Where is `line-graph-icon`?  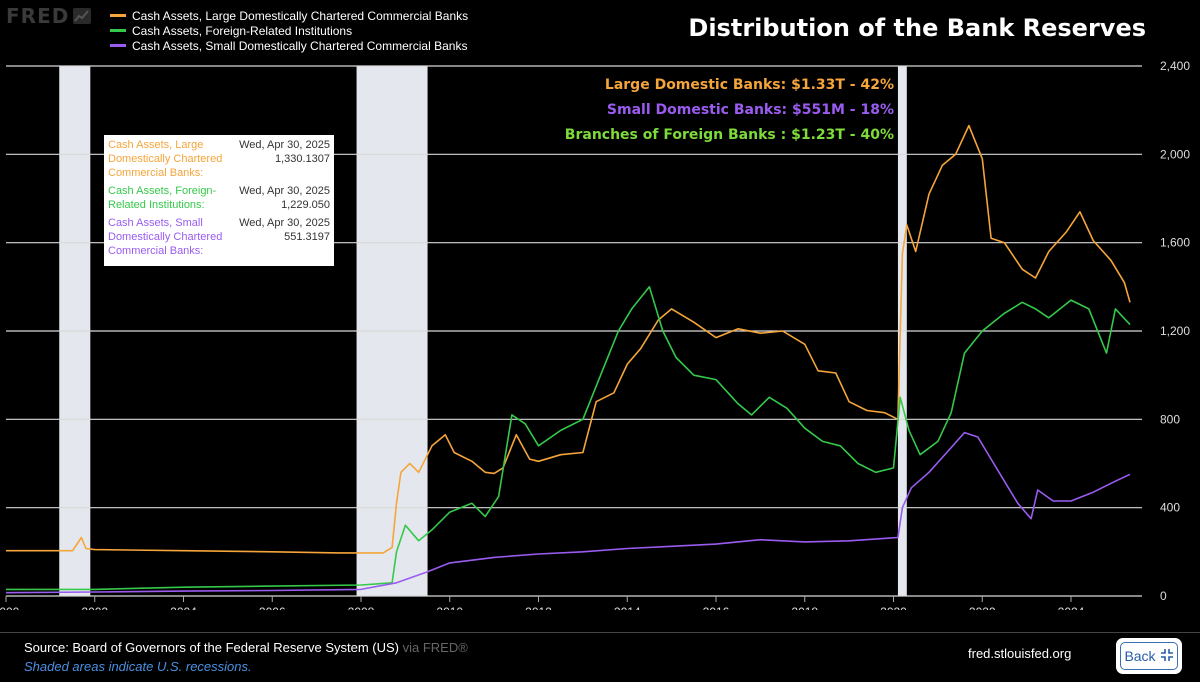
line-graph-icon is located at coordinates (82, 16).